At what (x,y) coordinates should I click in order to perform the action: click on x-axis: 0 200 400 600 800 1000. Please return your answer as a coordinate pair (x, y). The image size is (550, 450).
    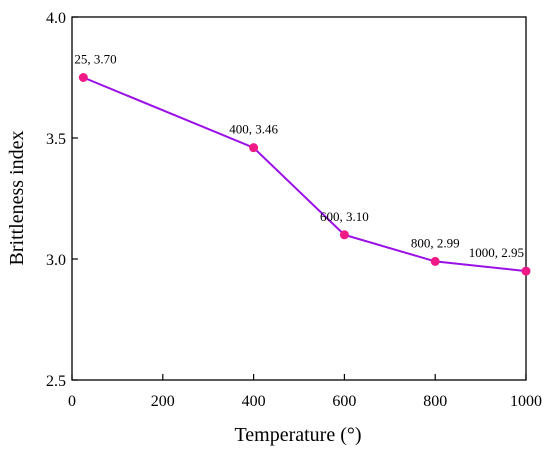
    Looking at the image, I should click on (305, 392).